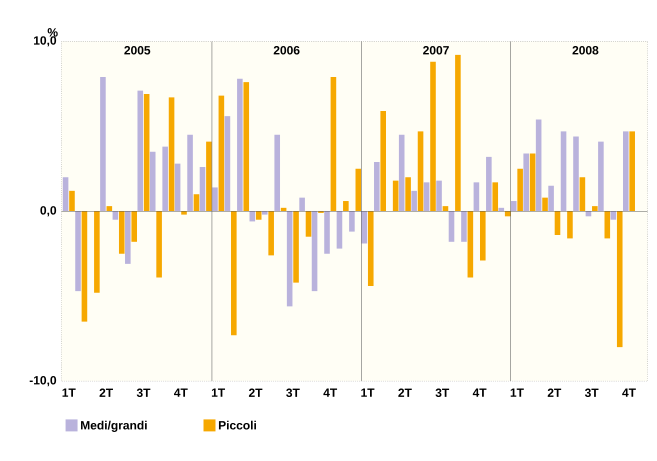 This screenshot has width=657, height=461. What do you see at coordinates (436, 50) in the screenshot?
I see `annotation: 2007` at bounding box center [436, 50].